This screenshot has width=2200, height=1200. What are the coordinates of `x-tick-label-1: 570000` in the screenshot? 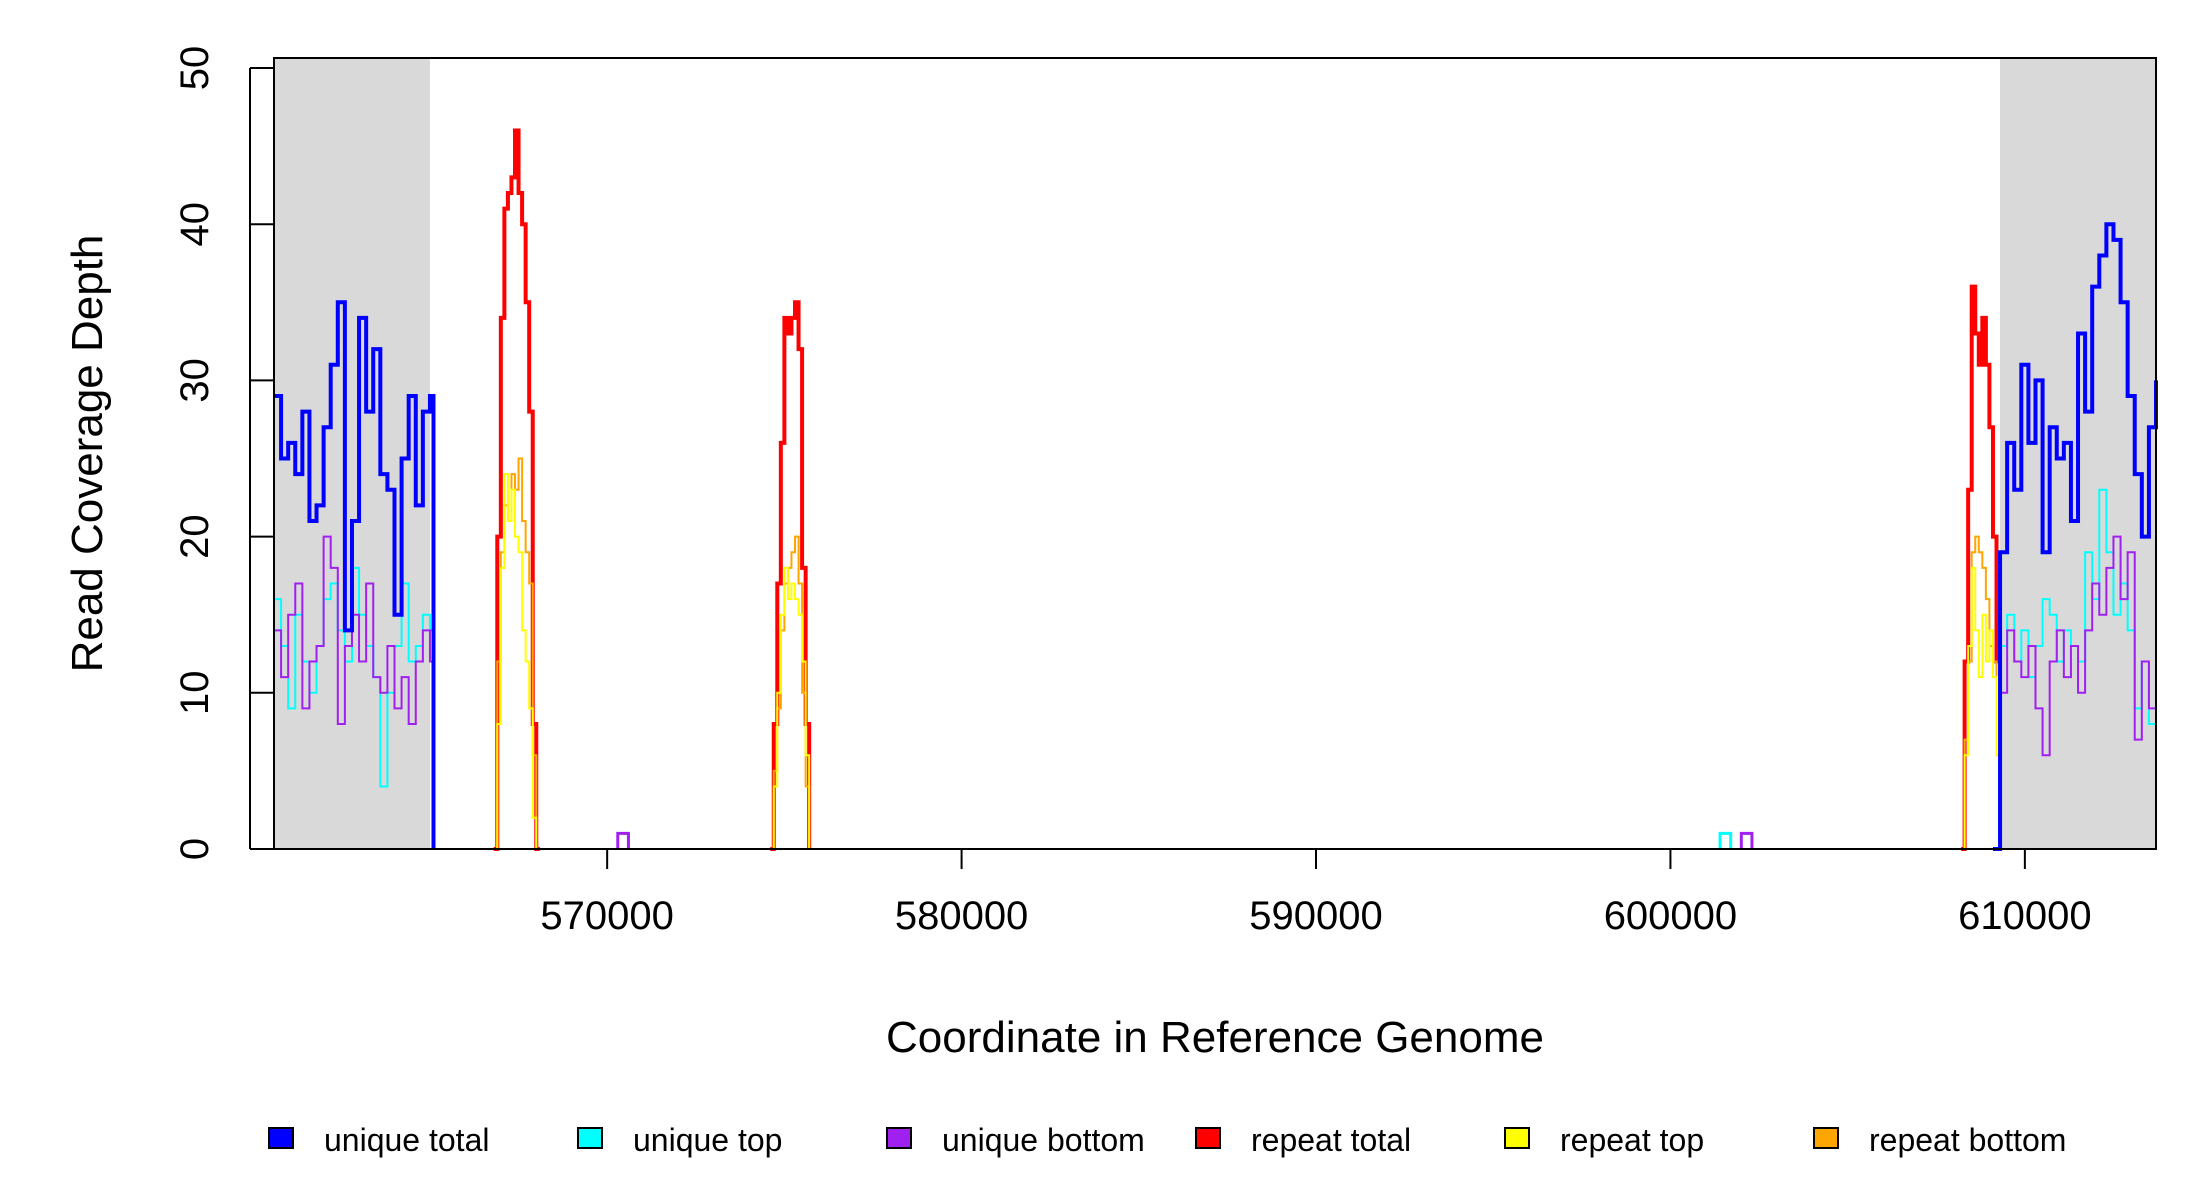 It's located at (606, 916).